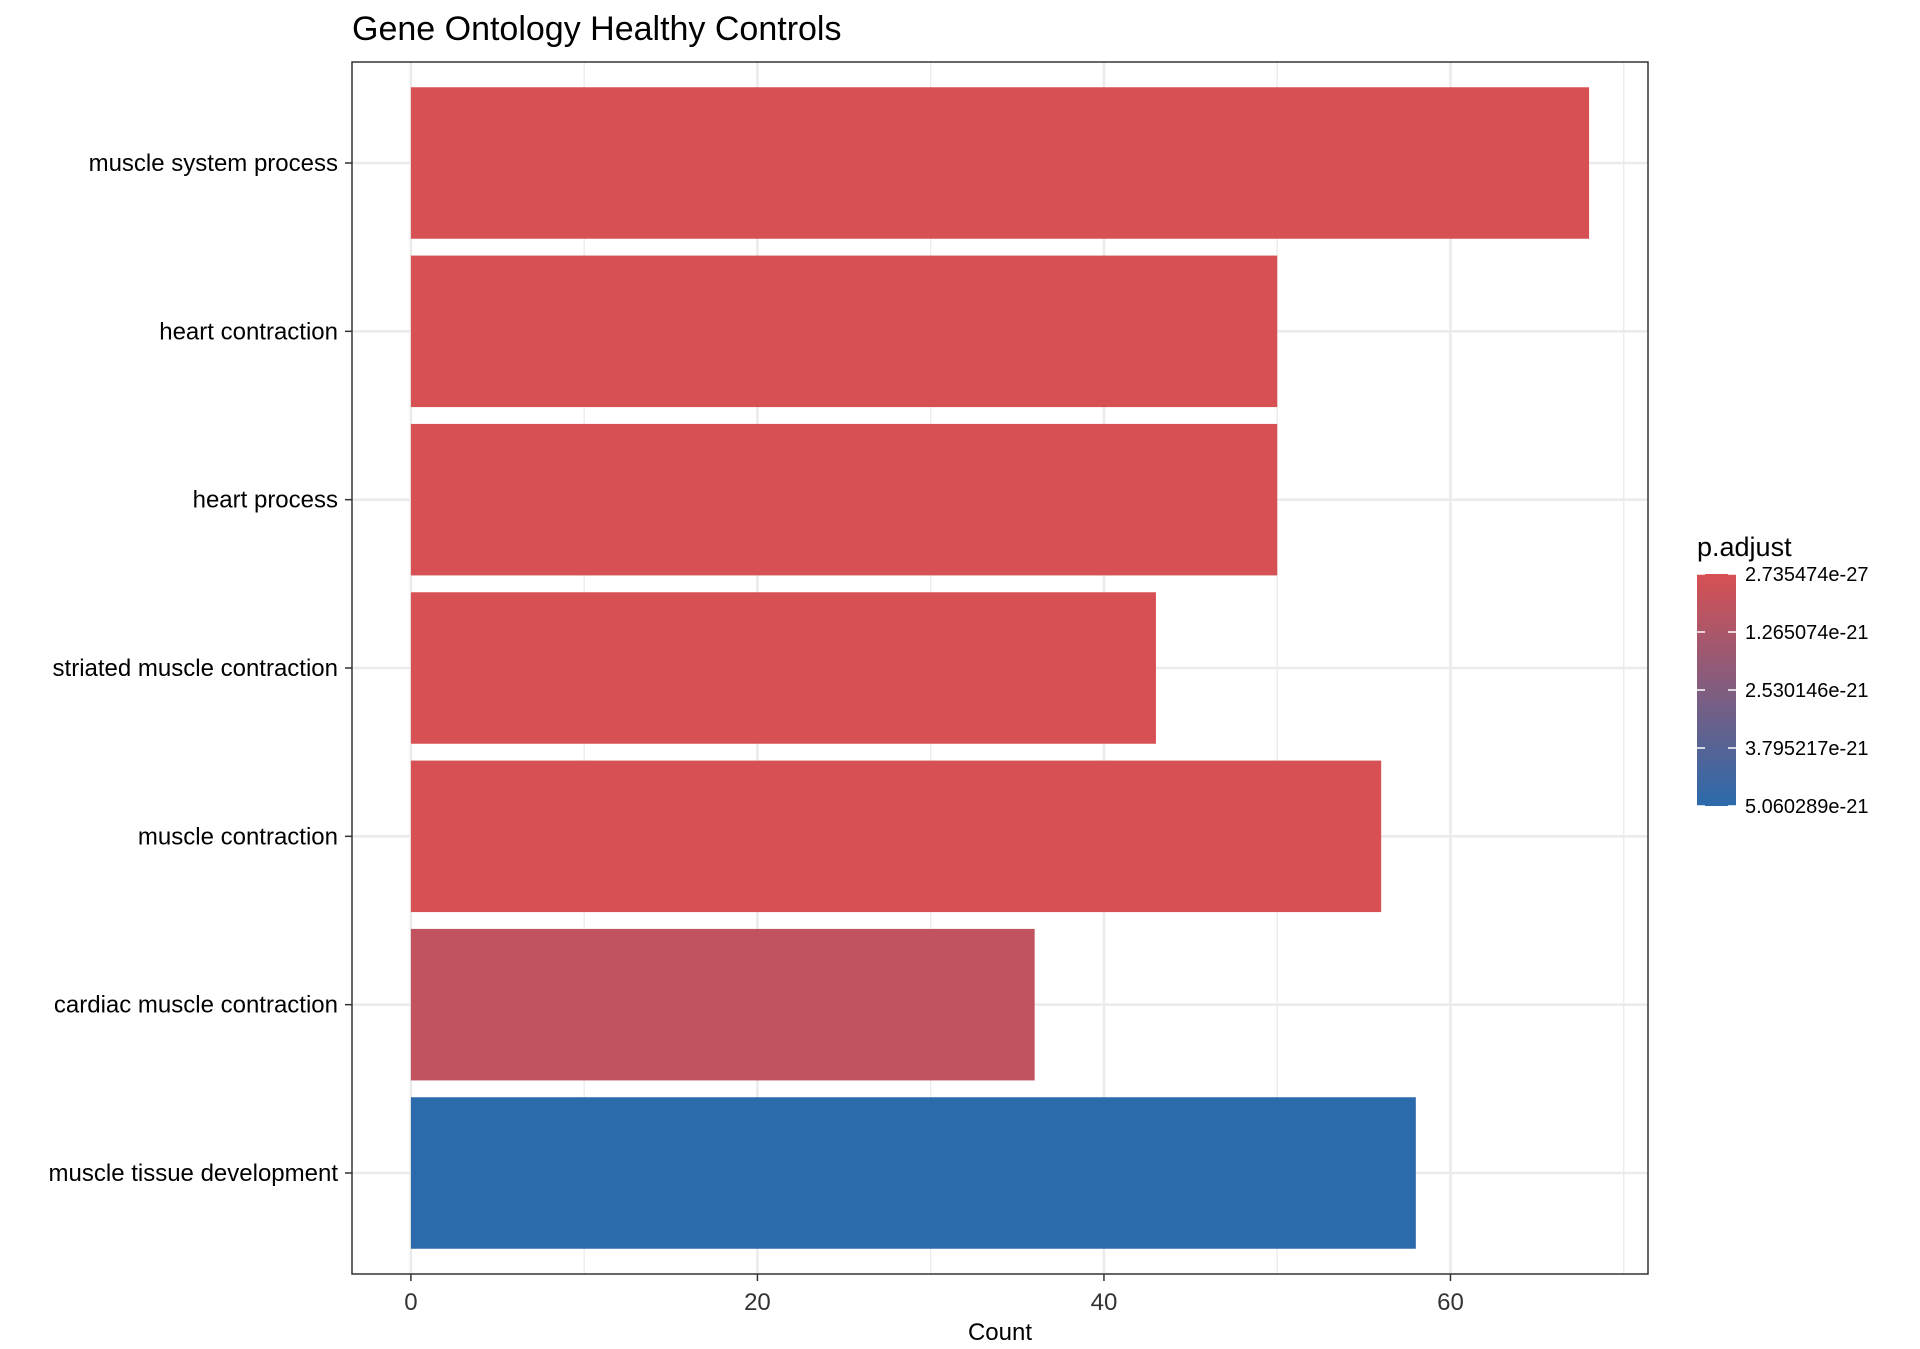 Image resolution: width=1920 pixels, height=1349 pixels. I want to click on legend-label: 2.735474e-27, so click(1806, 575).